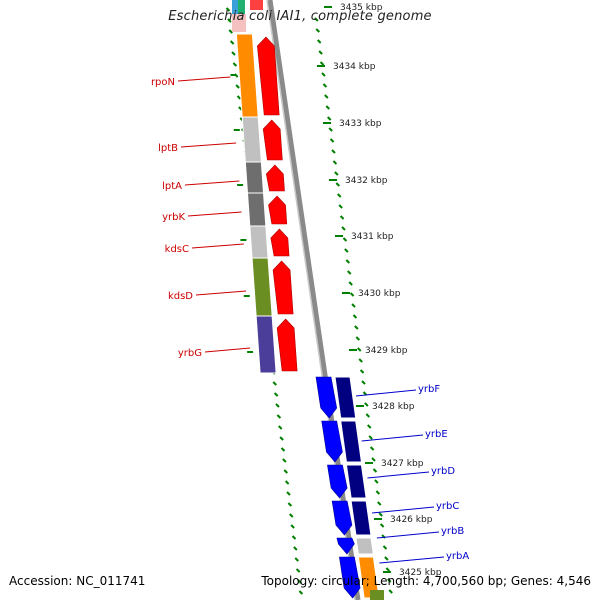 This screenshot has width=600, height=600. I want to click on cog-block-lptB, so click(251, 139).